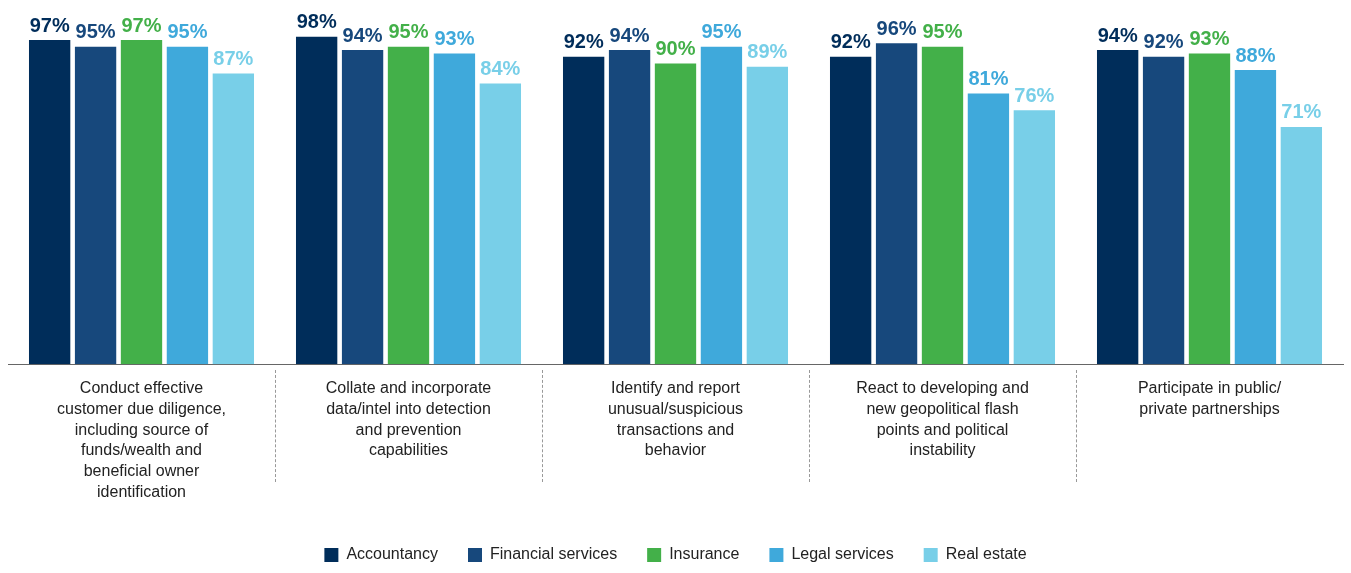  I want to click on legend-label: Real estate, so click(986, 554).